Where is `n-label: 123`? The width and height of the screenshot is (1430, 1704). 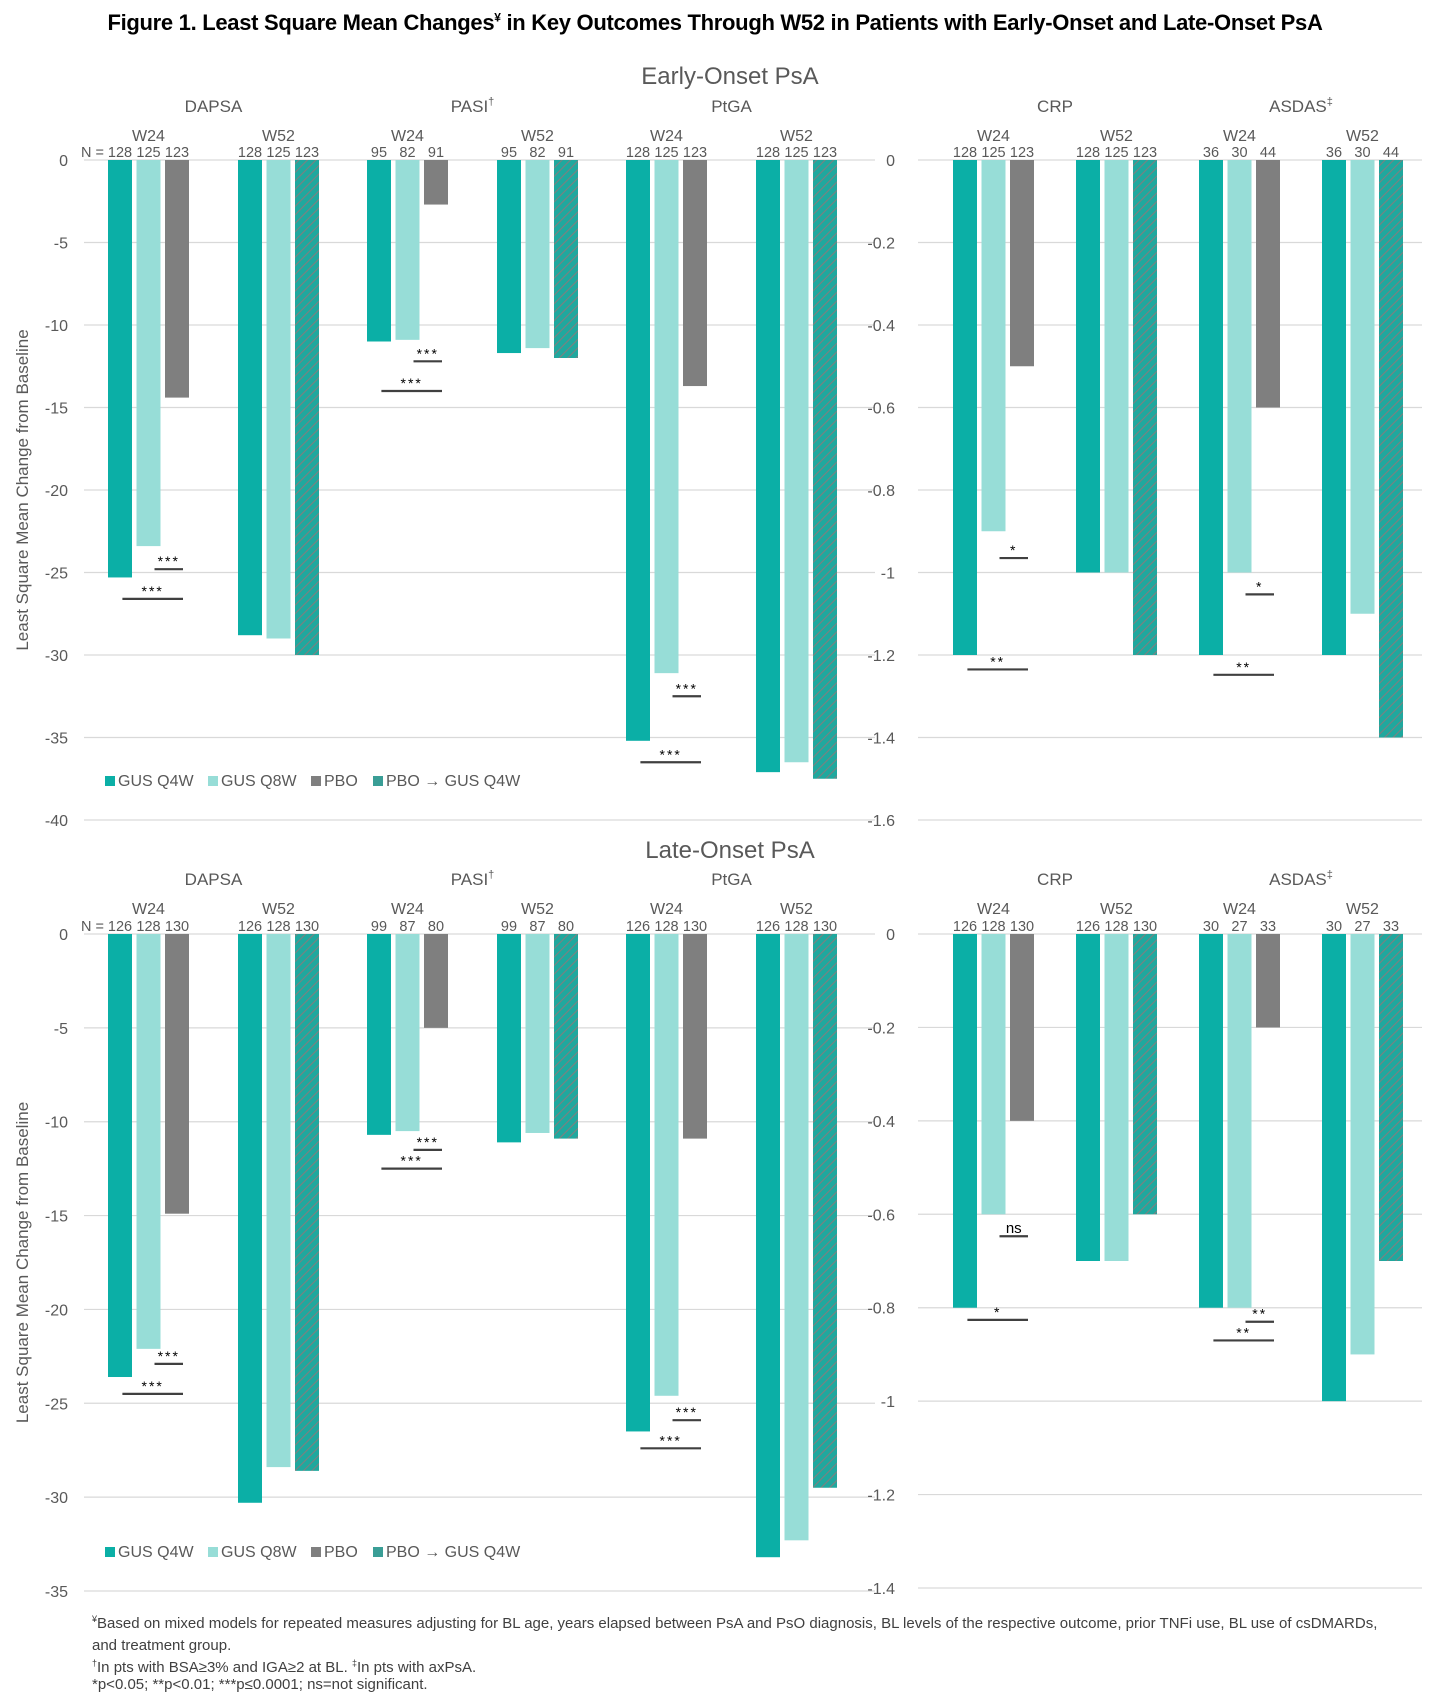 n-label: 123 is located at coordinates (177, 153).